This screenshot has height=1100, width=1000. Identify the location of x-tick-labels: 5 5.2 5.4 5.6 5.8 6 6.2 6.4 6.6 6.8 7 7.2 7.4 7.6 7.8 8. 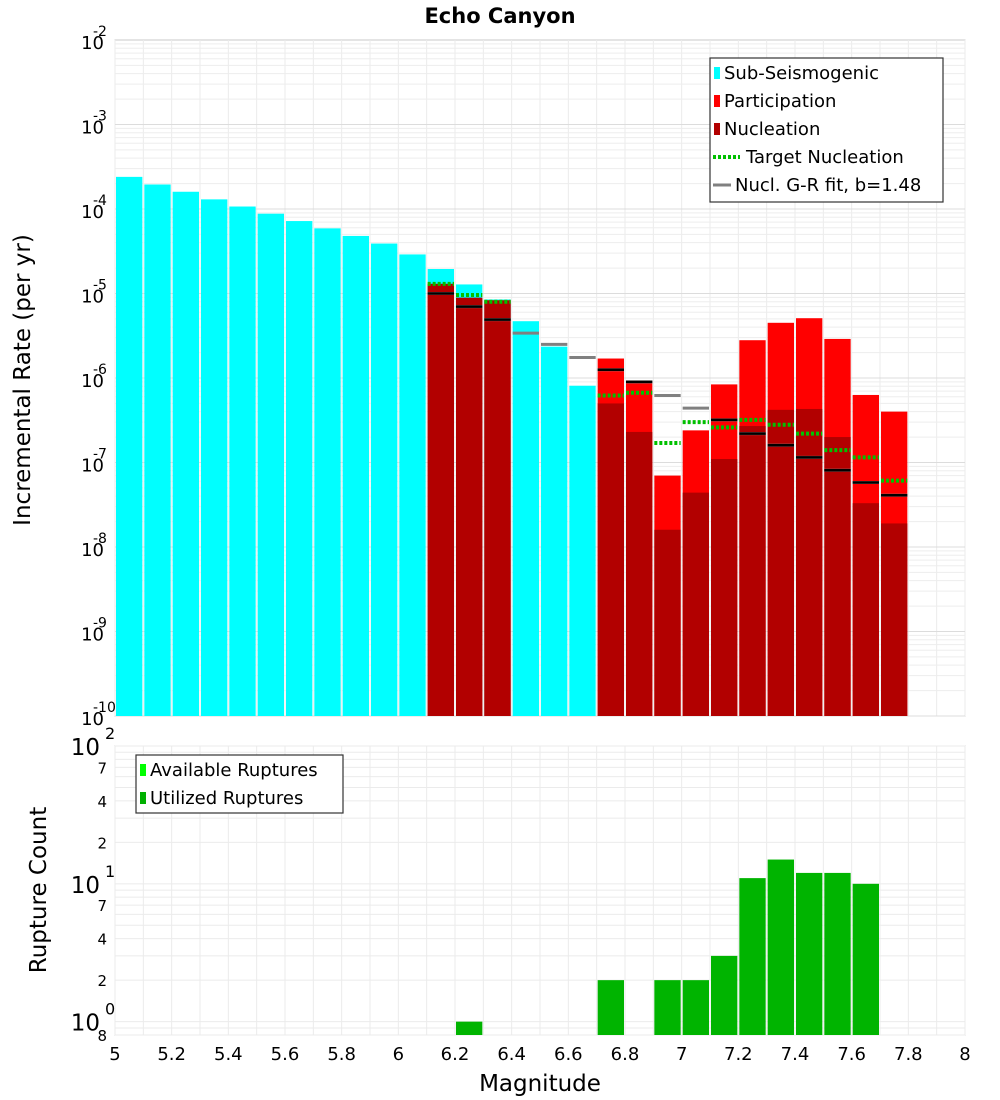
(539, 1054).